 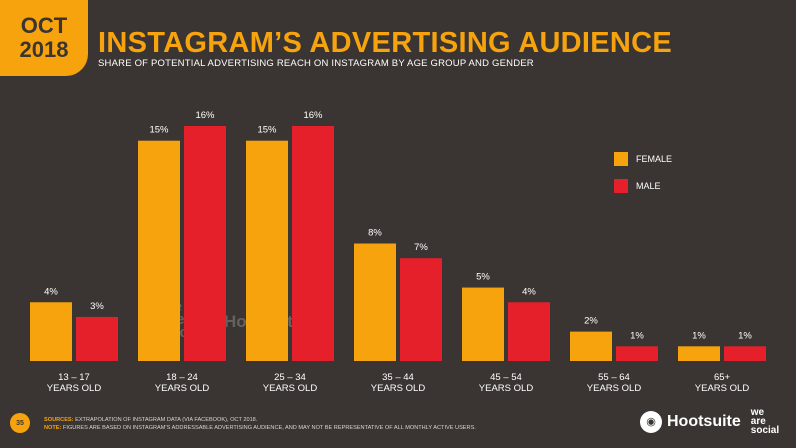 What do you see at coordinates (704, 421) in the screenshot?
I see `hootsuite-logo: Hootsuite` at bounding box center [704, 421].